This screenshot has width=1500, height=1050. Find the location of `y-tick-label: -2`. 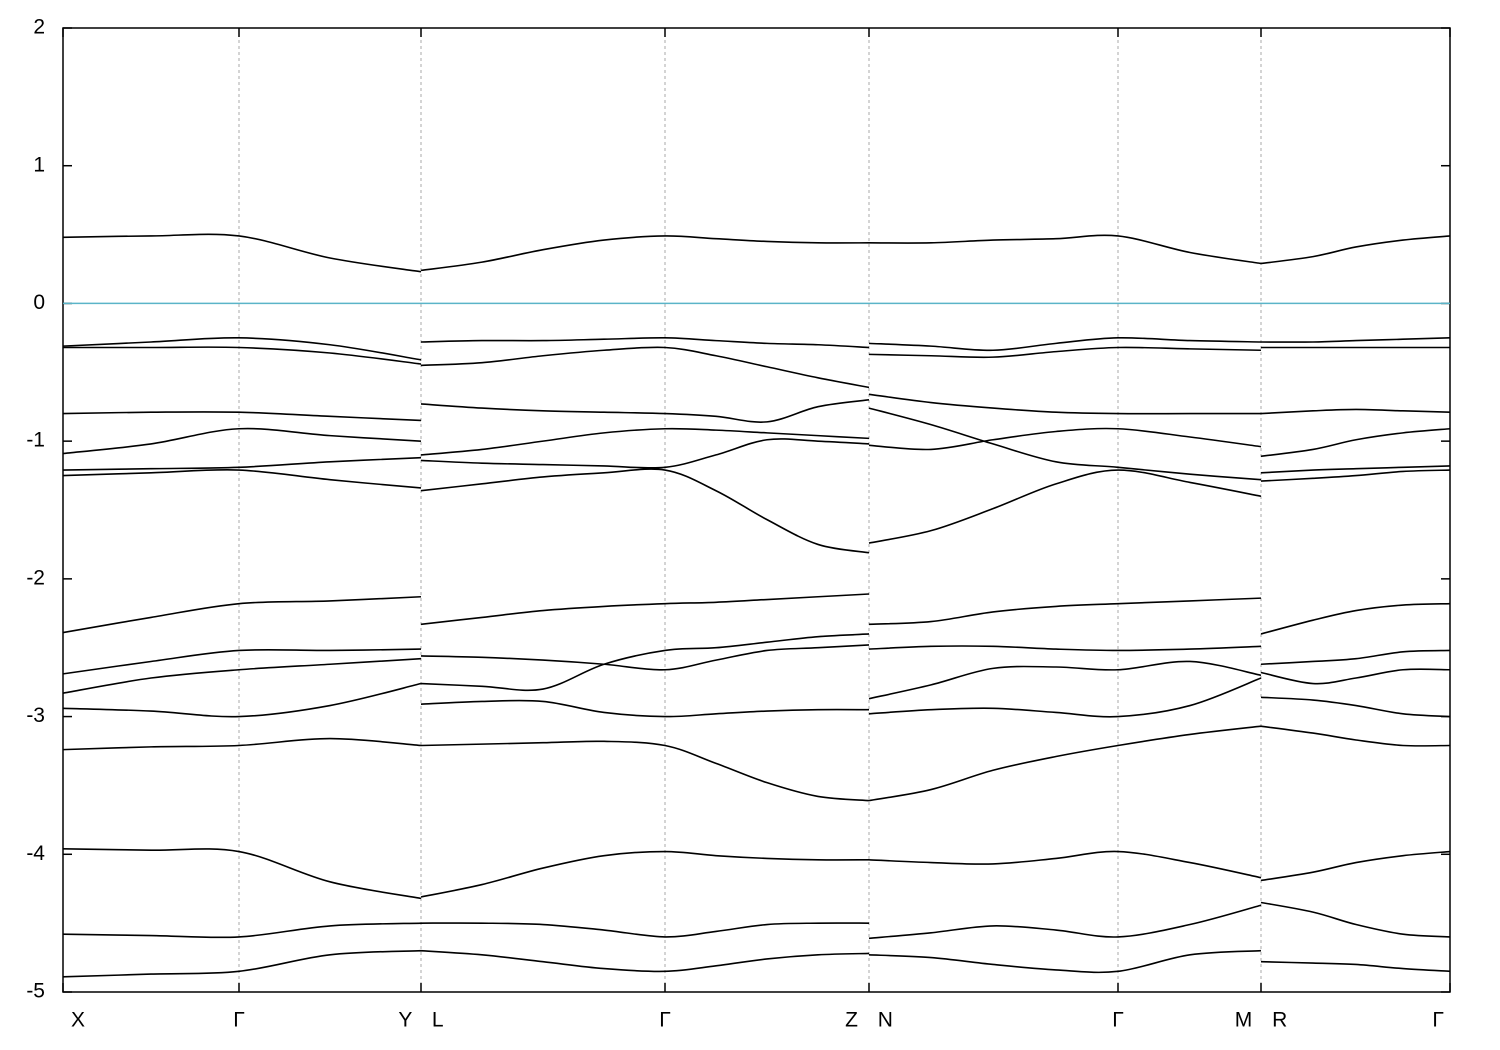

y-tick-label: -2 is located at coordinates (35, 577).